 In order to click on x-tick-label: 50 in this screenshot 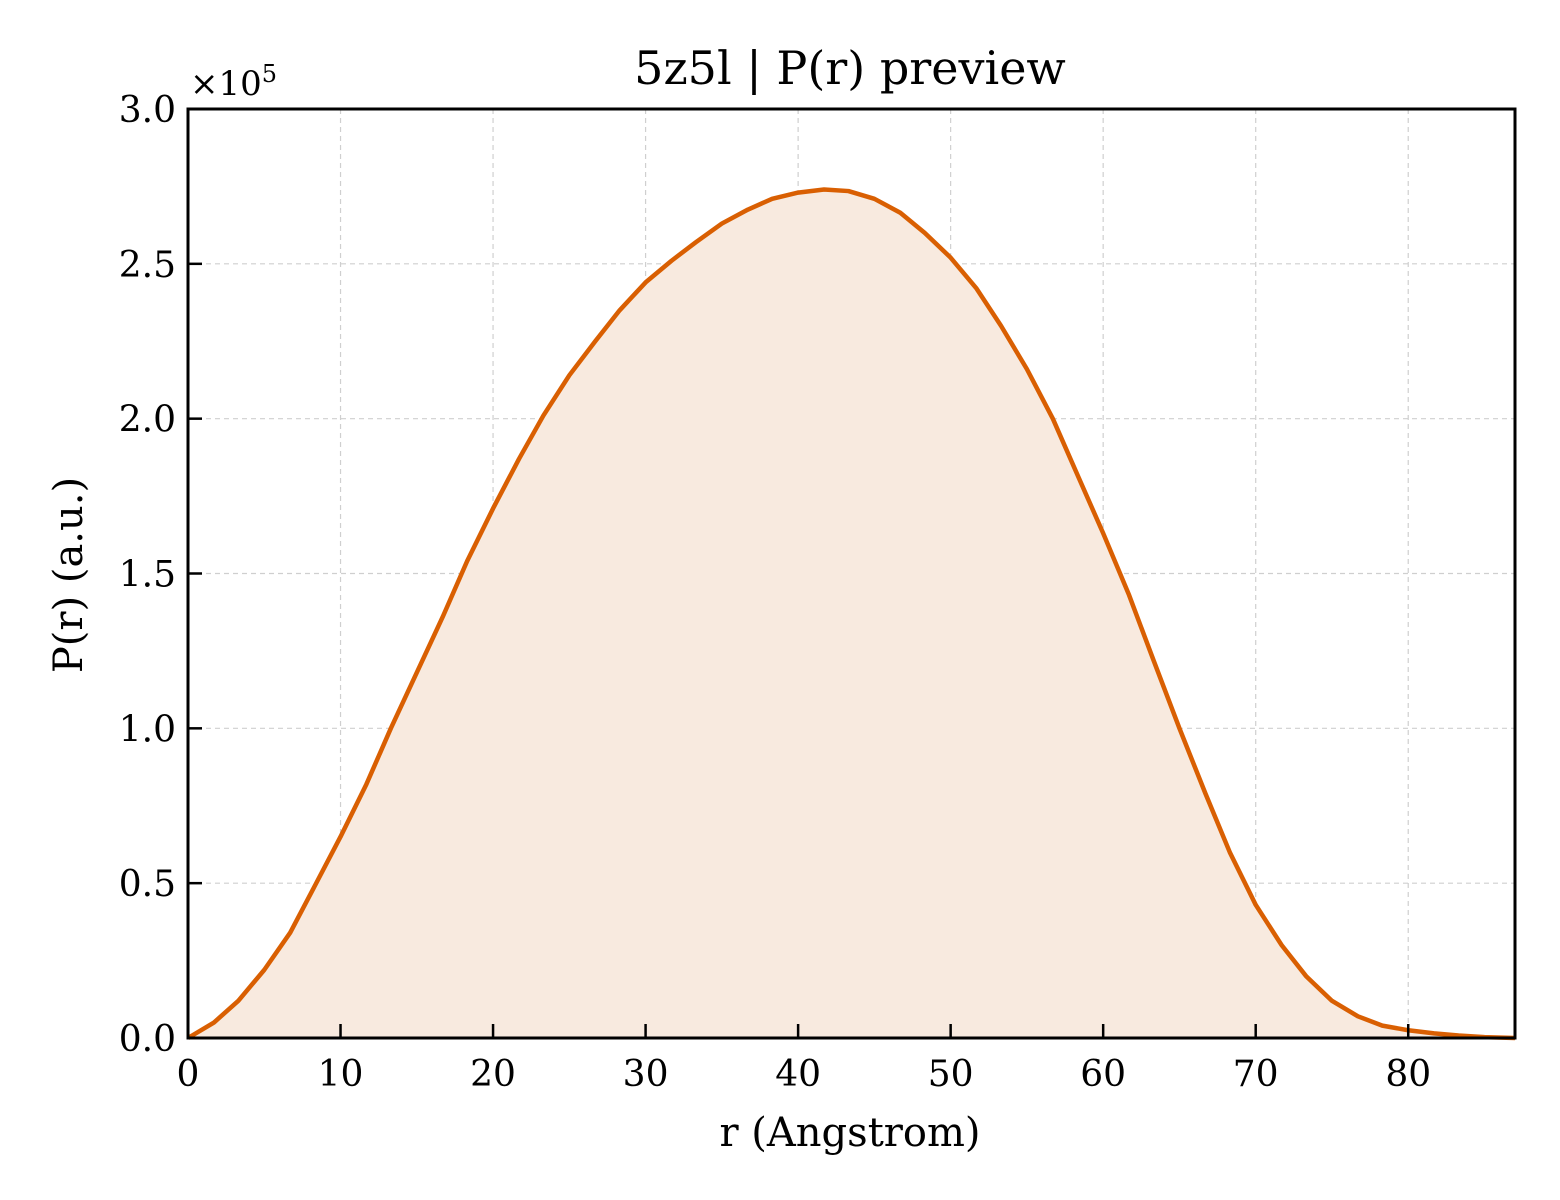, I will do `click(951, 1074)`.